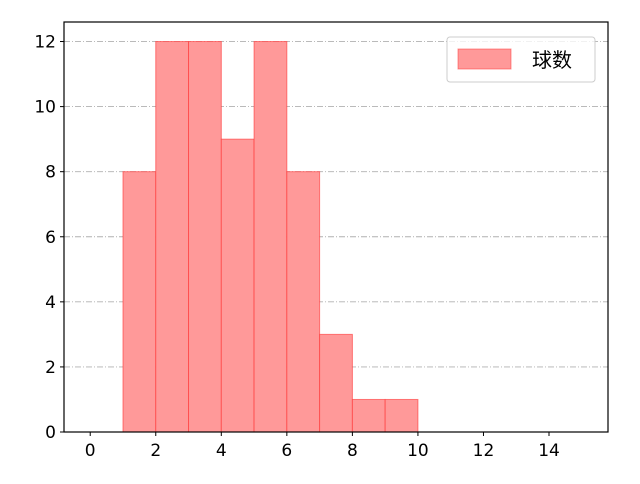 Image resolution: width=640 pixels, height=484 pixels. I want to click on legend-swatch, so click(484, 59).